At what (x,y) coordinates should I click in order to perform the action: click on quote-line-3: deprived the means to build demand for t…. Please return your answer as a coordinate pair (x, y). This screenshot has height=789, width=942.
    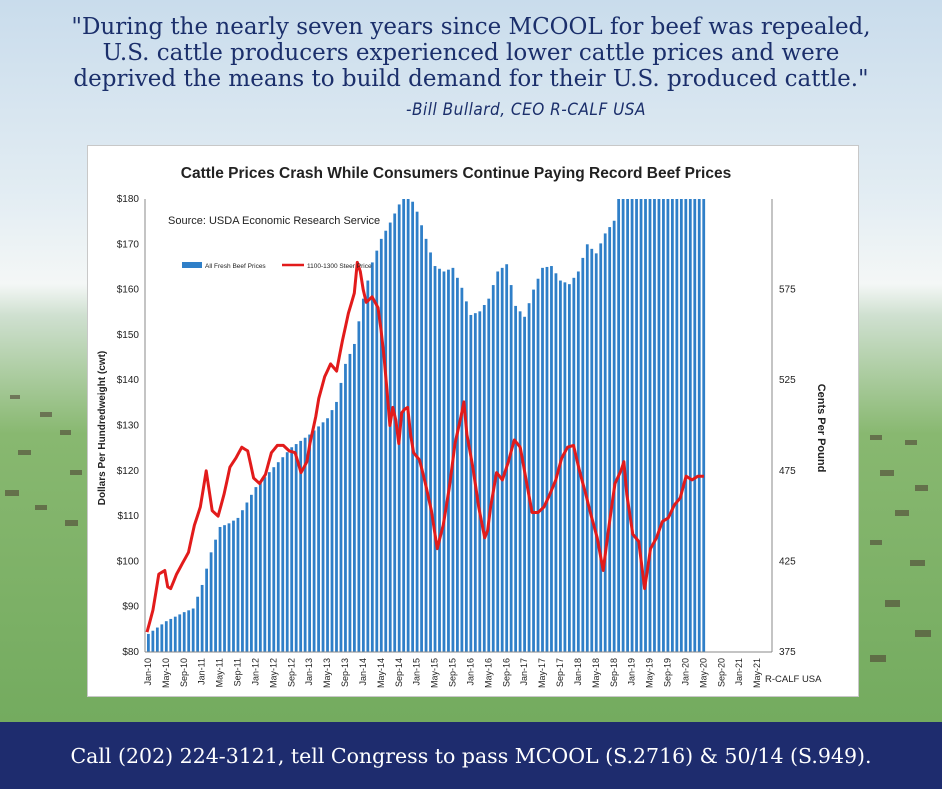
    Looking at the image, I should click on (471, 79).